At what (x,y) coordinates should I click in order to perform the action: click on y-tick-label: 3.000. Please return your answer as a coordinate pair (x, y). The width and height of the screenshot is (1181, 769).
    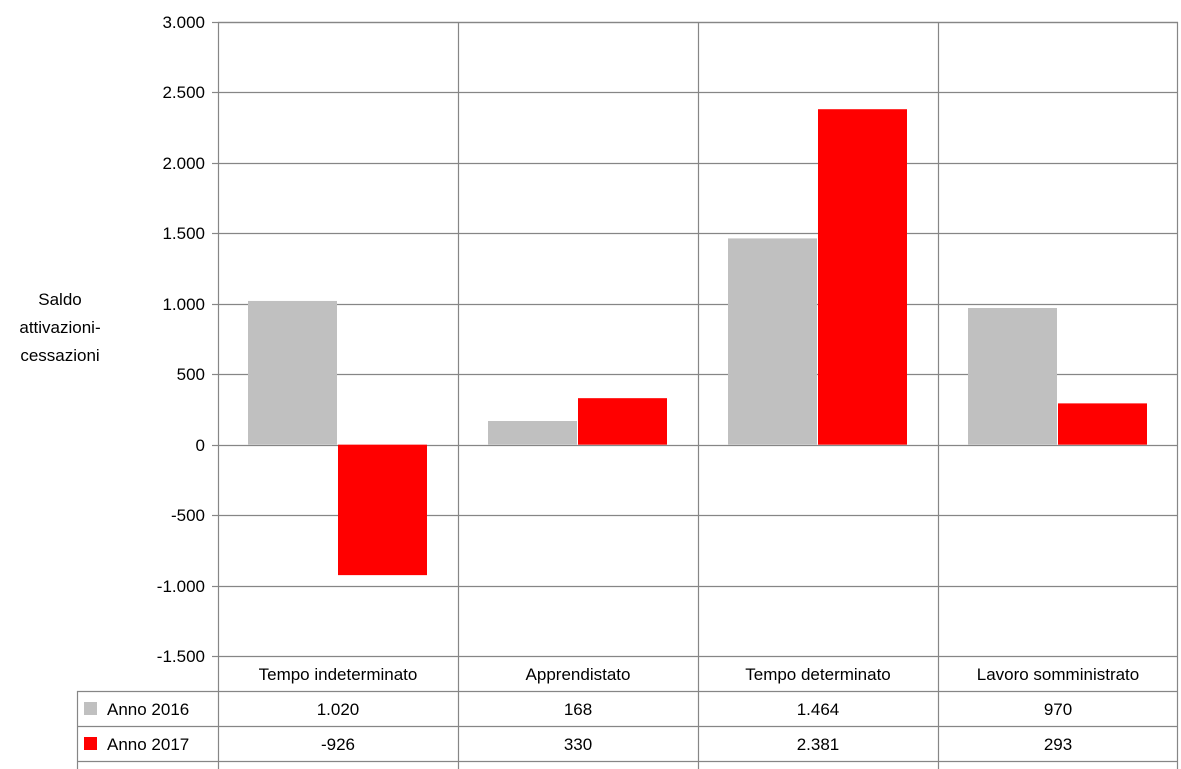
    Looking at the image, I should click on (183, 22).